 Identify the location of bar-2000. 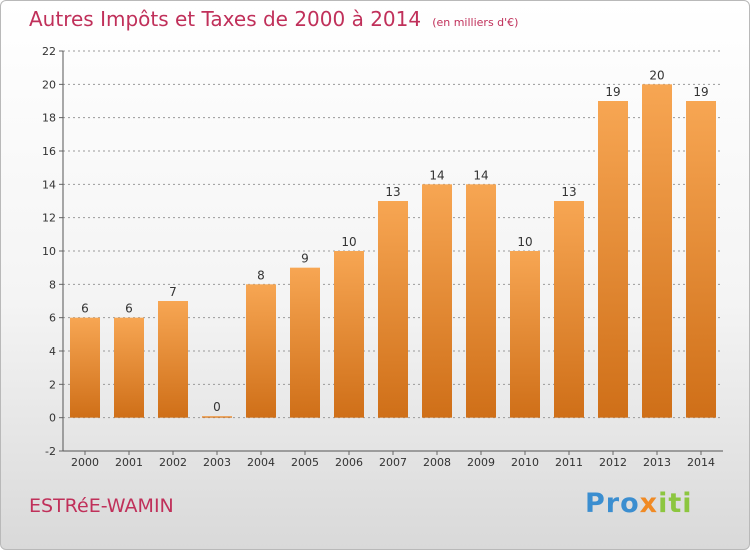
(85, 367).